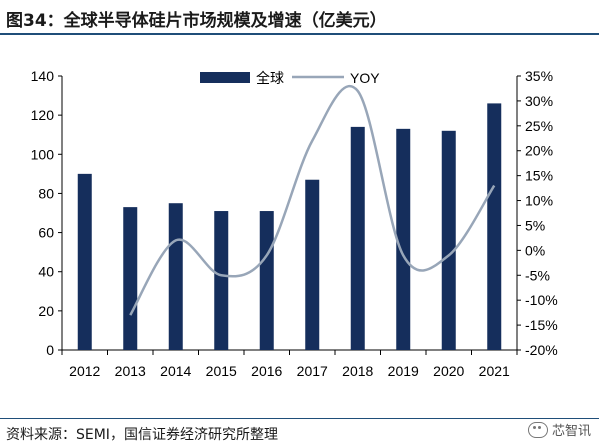 The image size is (599, 448). What do you see at coordinates (365, 78) in the screenshot?
I see `legend-line-label: YOY` at bounding box center [365, 78].